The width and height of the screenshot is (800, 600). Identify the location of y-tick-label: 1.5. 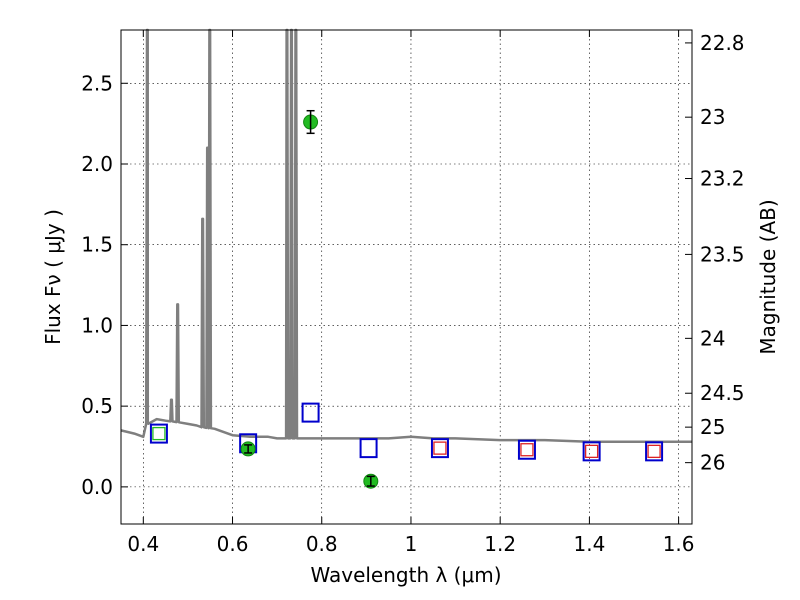
(97, 245).